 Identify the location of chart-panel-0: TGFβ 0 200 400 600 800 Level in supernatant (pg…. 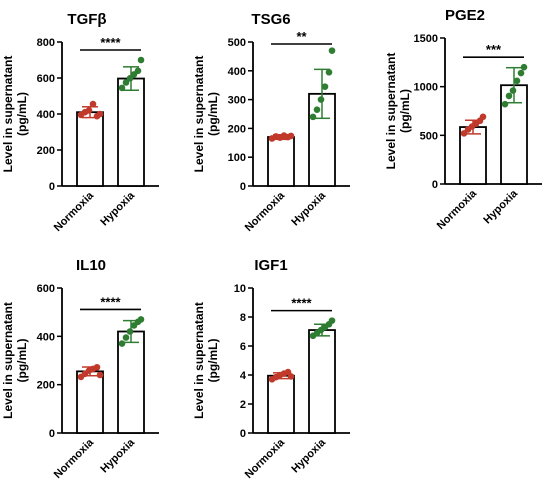
(80, 122).